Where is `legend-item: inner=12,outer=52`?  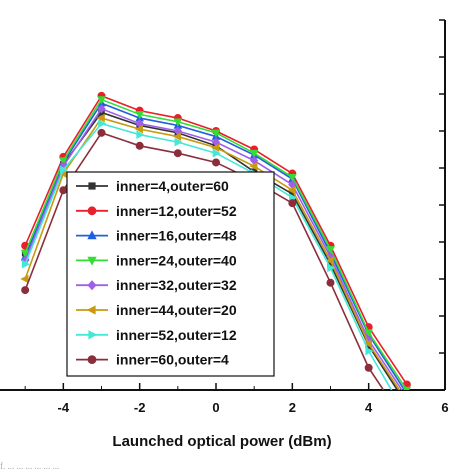 legend-item: inner=12,outer=52 is located at coordinates (156, 211).